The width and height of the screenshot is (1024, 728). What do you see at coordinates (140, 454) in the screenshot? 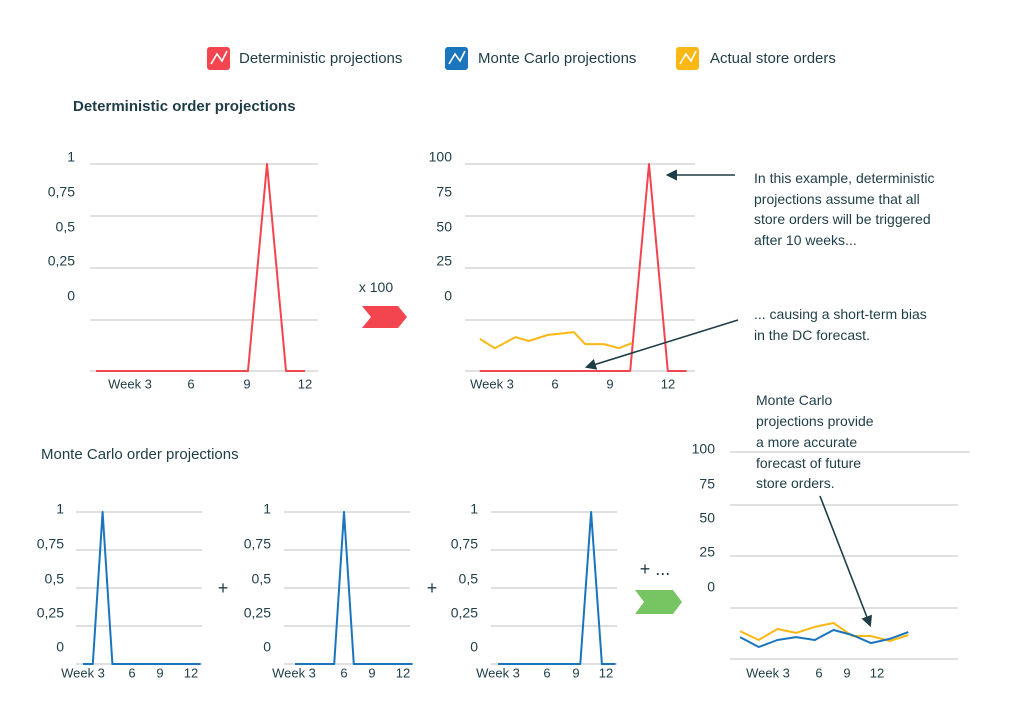
I see `monte-carlo-title: Monte Carlo order projections` at bounding box center [140, 454].